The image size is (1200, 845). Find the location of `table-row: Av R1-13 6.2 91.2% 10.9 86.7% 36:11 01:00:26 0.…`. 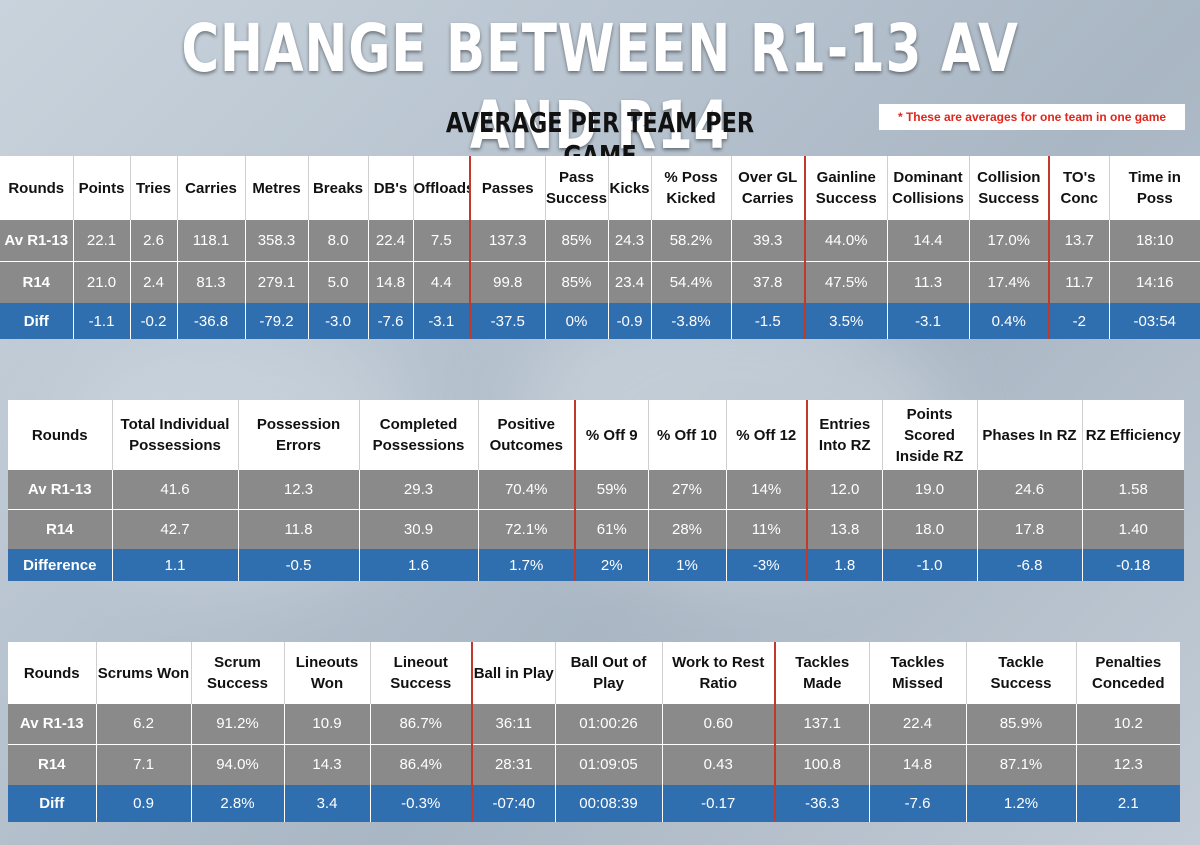

table-row: Av R1-13 6.2 91.2% 10.9 86.7% 36:11 01:00:26 0.… is located at coordinates (594, 724).